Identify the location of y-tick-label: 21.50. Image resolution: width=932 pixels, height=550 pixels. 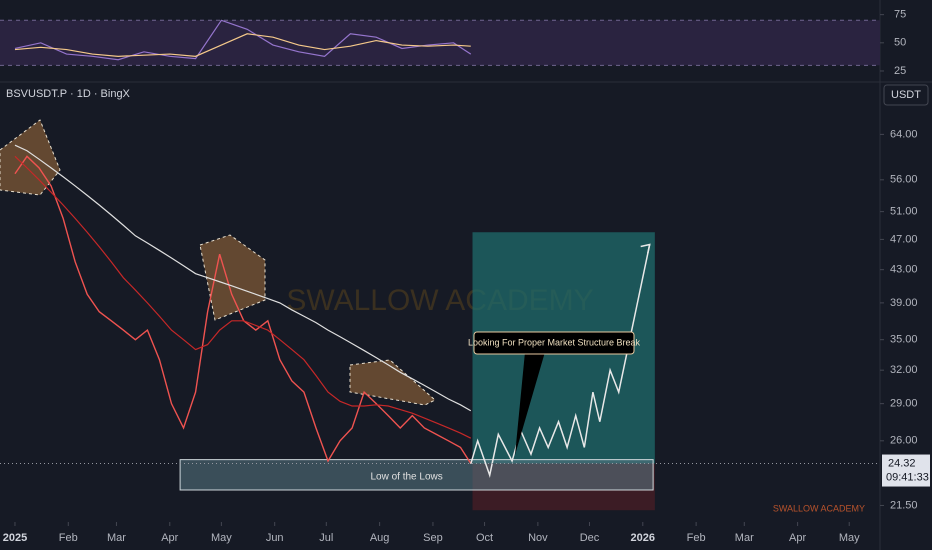
(904, 505).